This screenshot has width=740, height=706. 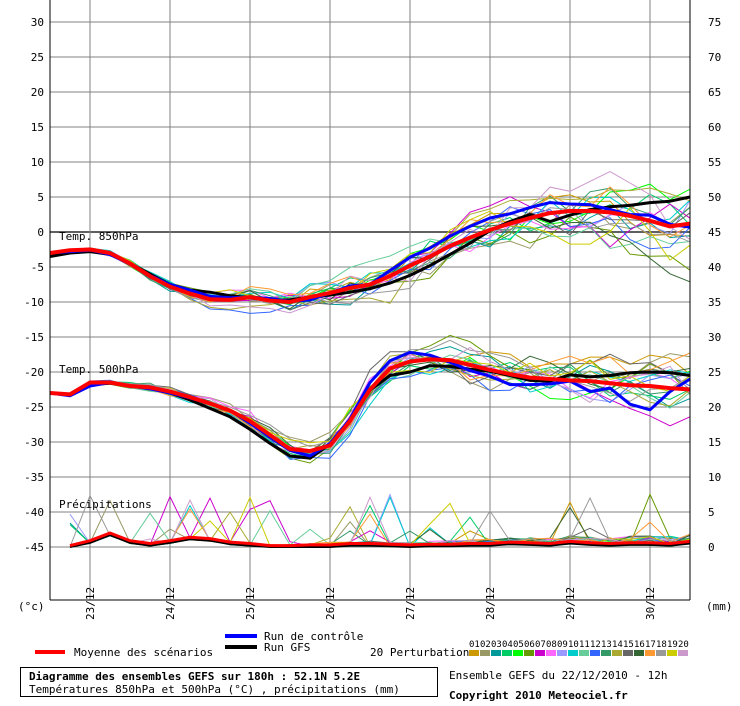 I want to click on left-tick-label: -5, so click(x=37, y=267).